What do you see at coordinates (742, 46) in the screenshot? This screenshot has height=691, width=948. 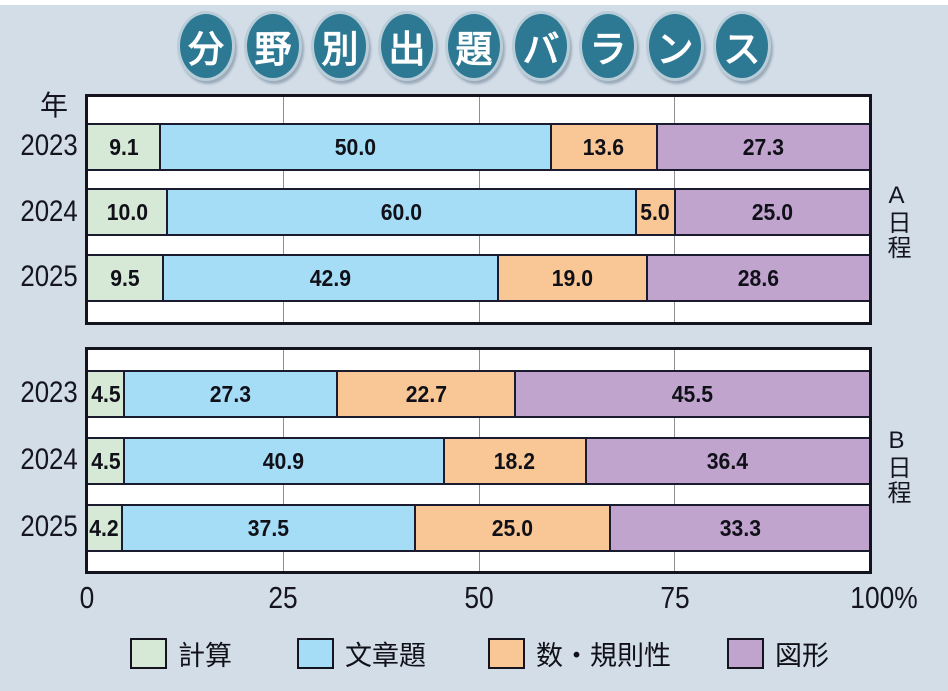 I see `title-badge: ス` at bounding box center [742, 46].